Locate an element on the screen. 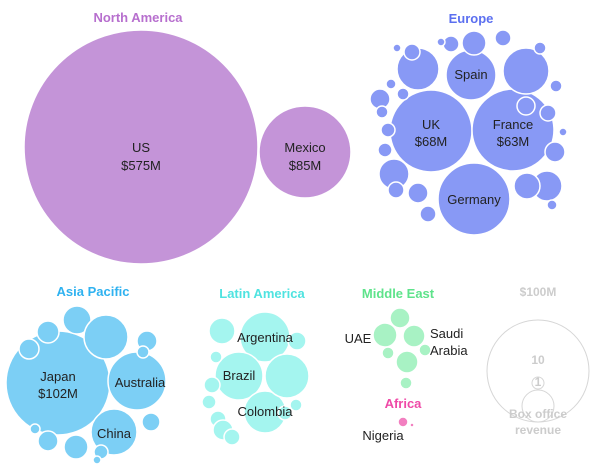 This screenshot has height=476, width=596. size-legend: $100M 100 10 1 Box office revenue is located at coordinates (538, 361).